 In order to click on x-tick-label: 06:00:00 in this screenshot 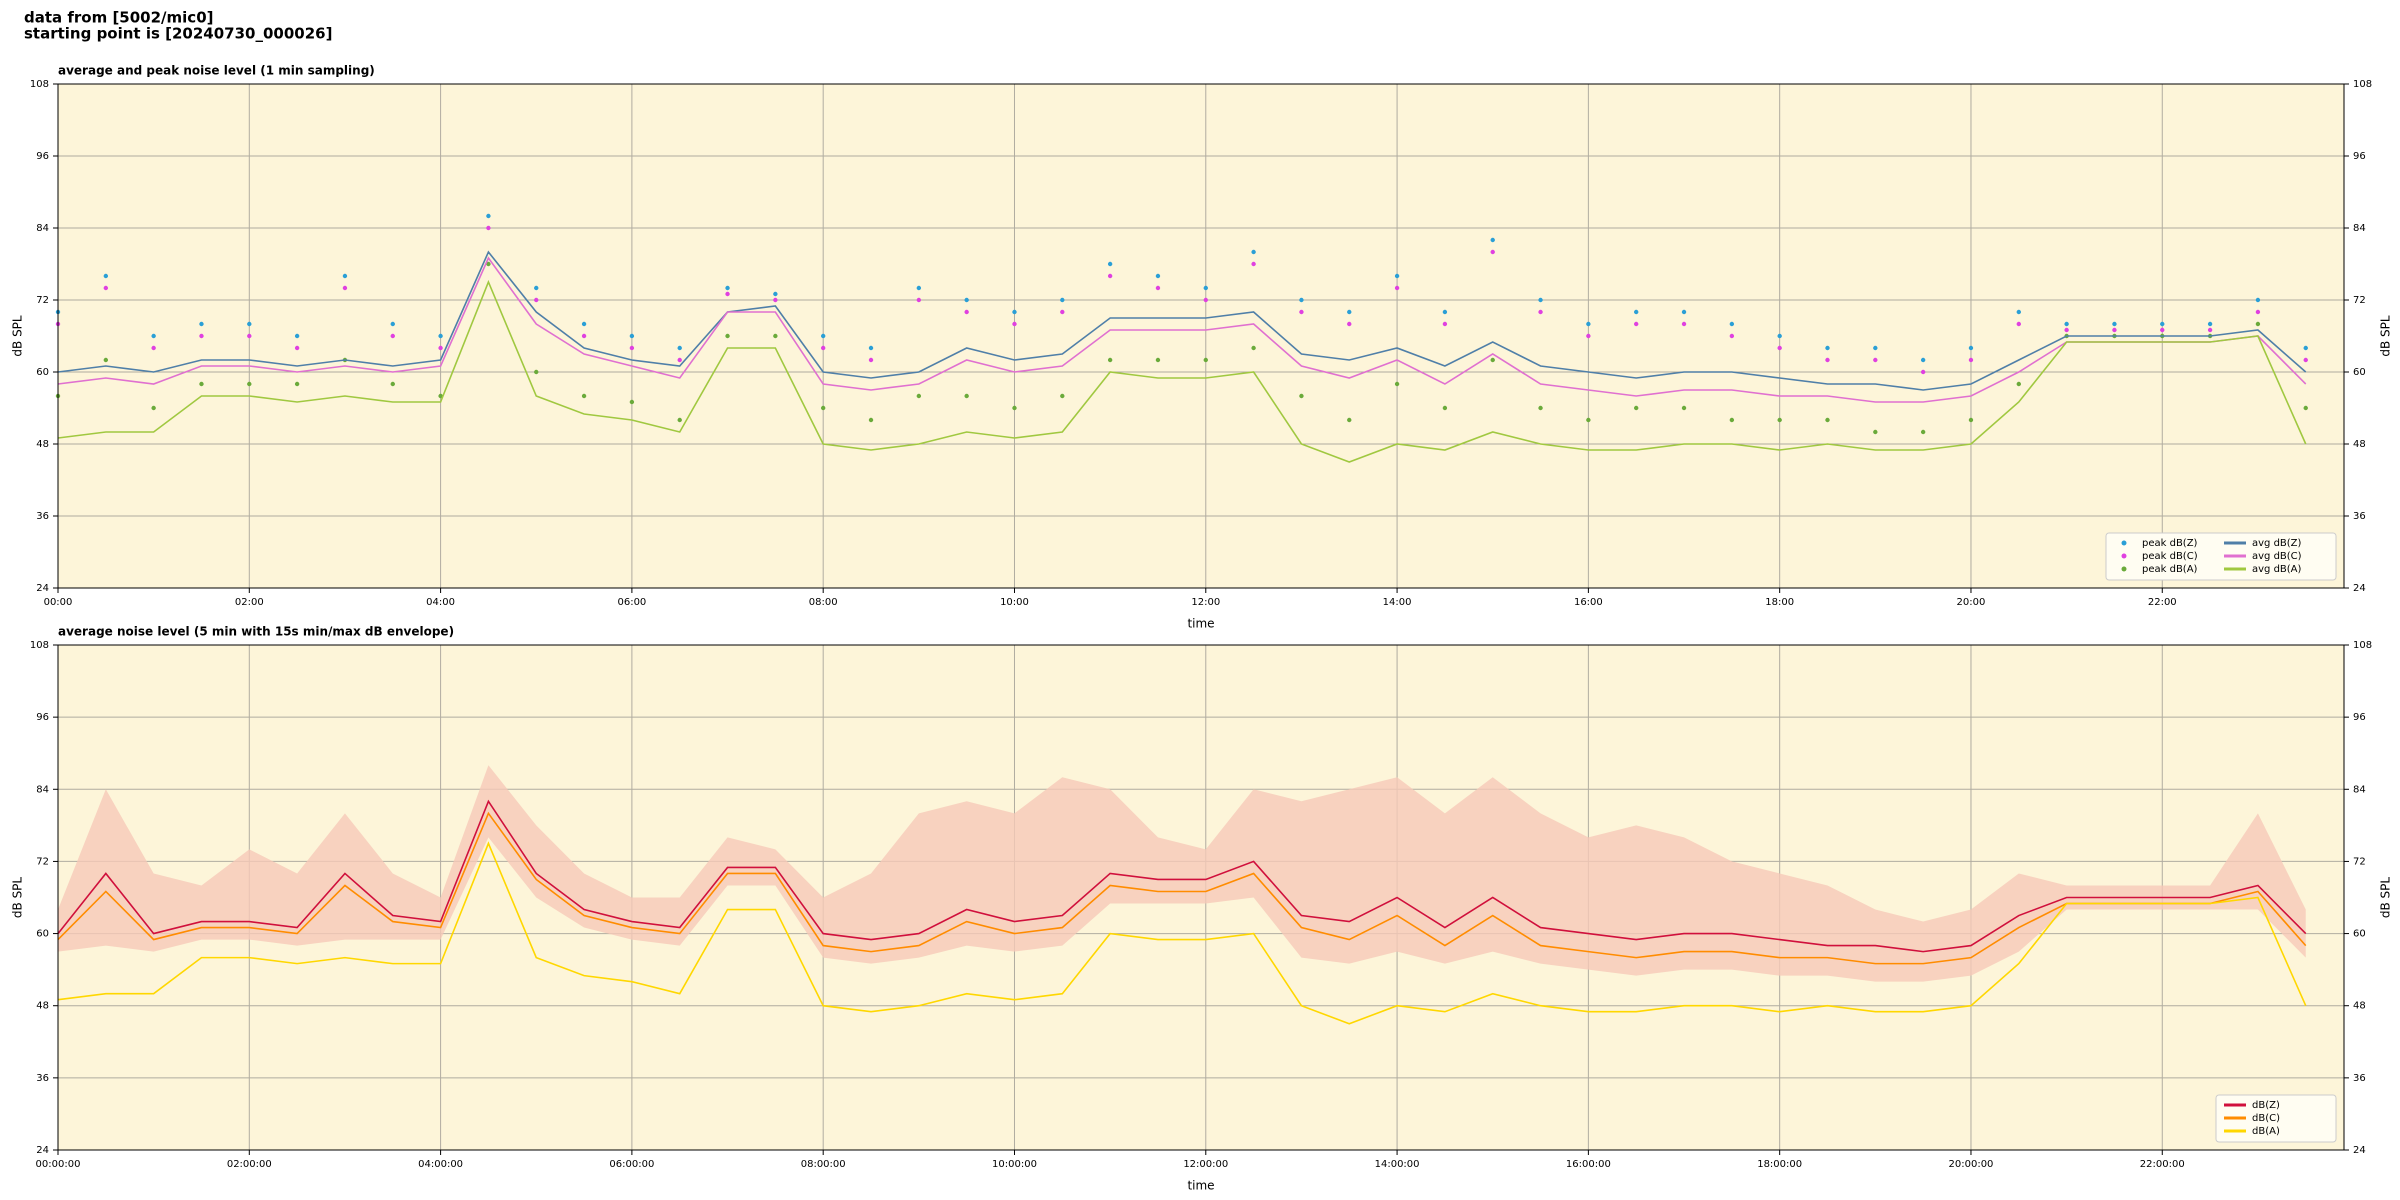, I will do `click(631, 1164)`.